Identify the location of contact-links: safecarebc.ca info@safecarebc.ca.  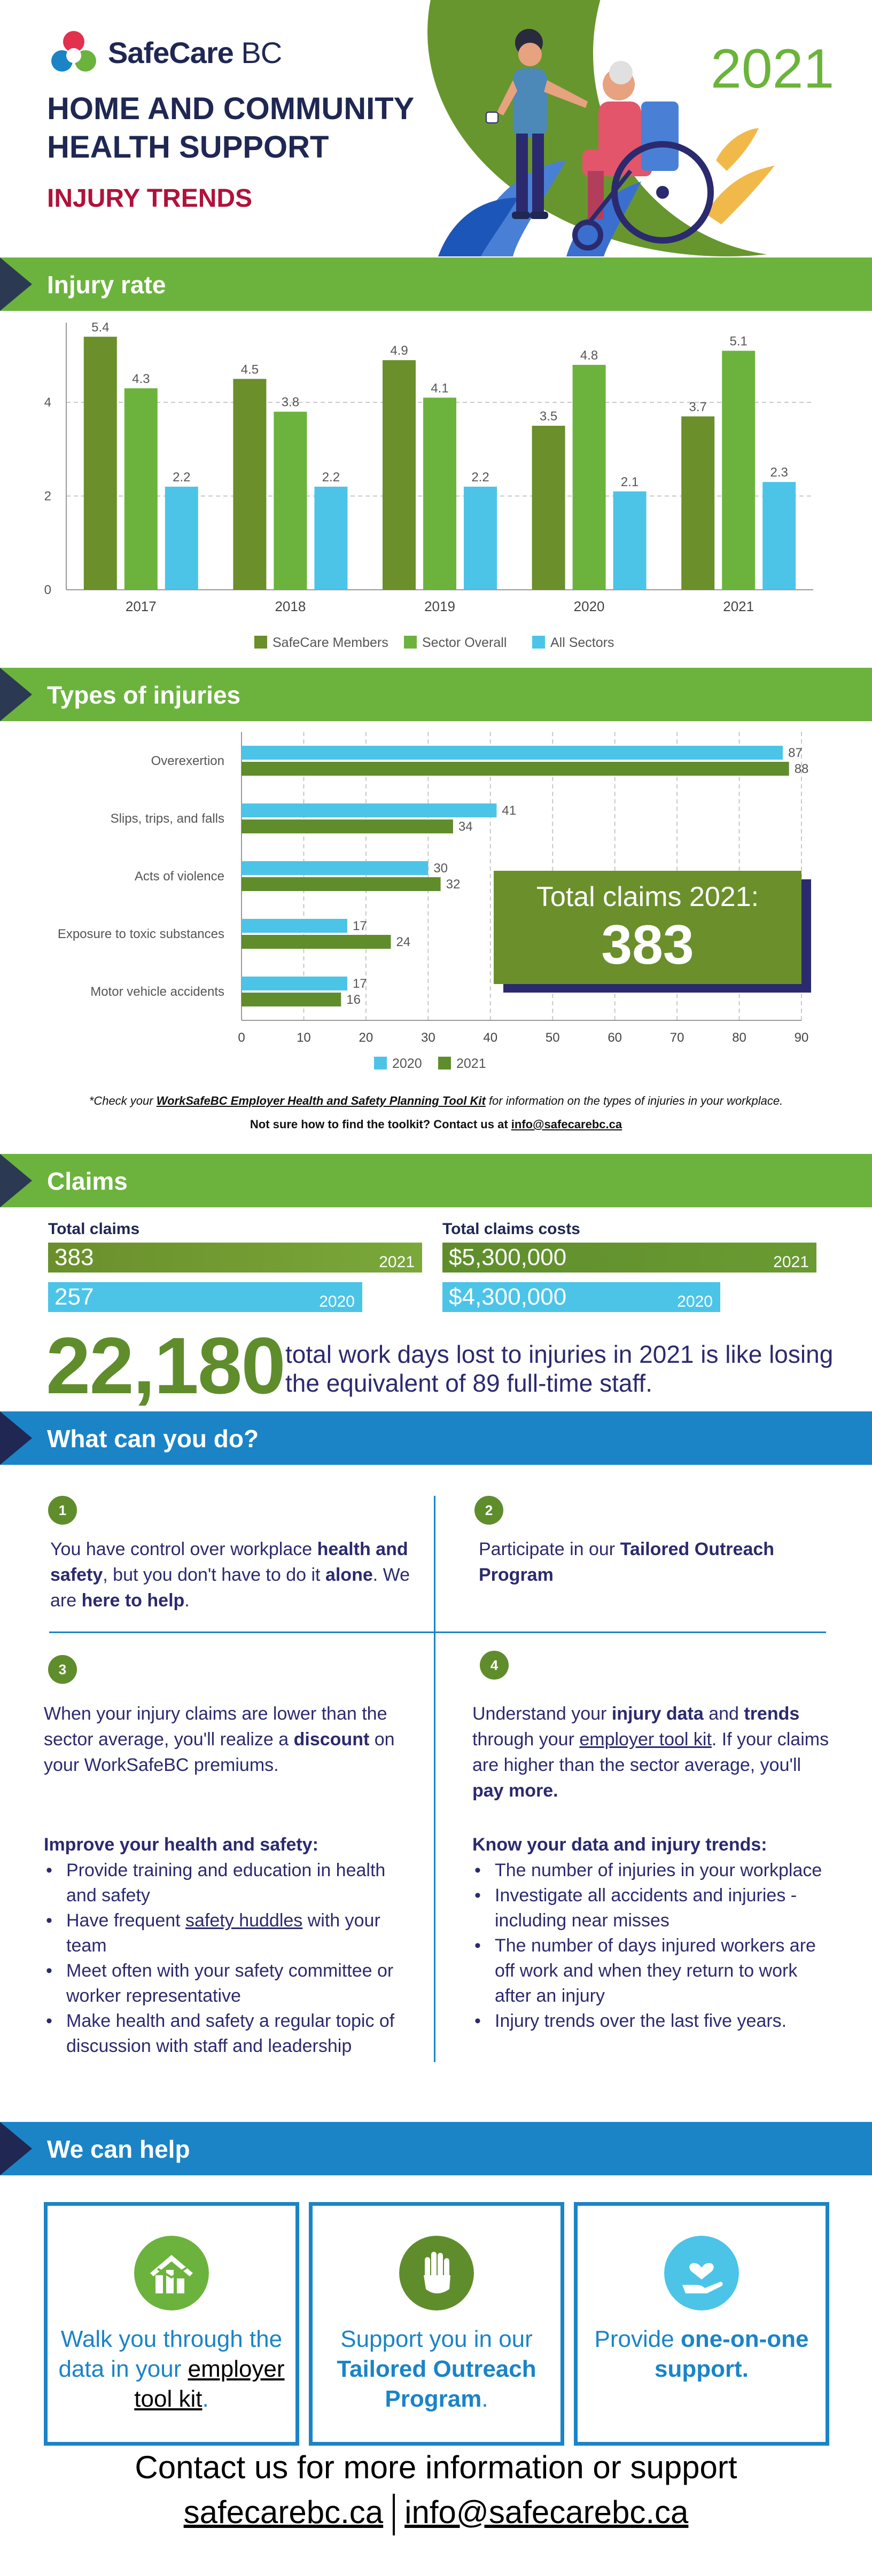
(436, 2515).